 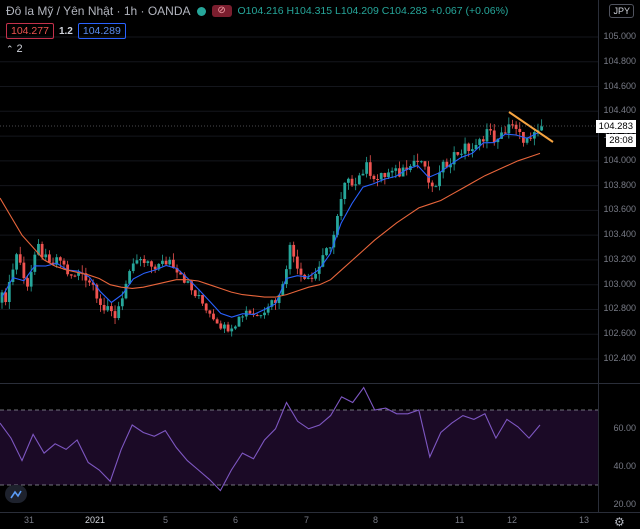 What do you see at coordinates (619, 184) in the screenshot?
I see `price-scale-label: 103.800` at bounding box center [619, 184].